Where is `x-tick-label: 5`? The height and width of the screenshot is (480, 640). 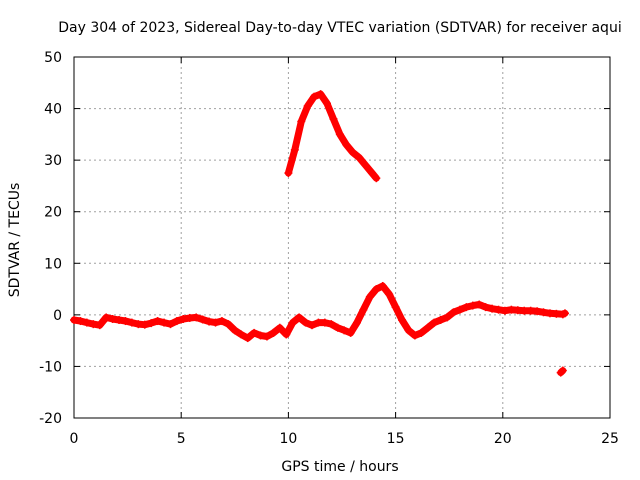 x-tick-label: 5 is located at coordinates (181, 439).